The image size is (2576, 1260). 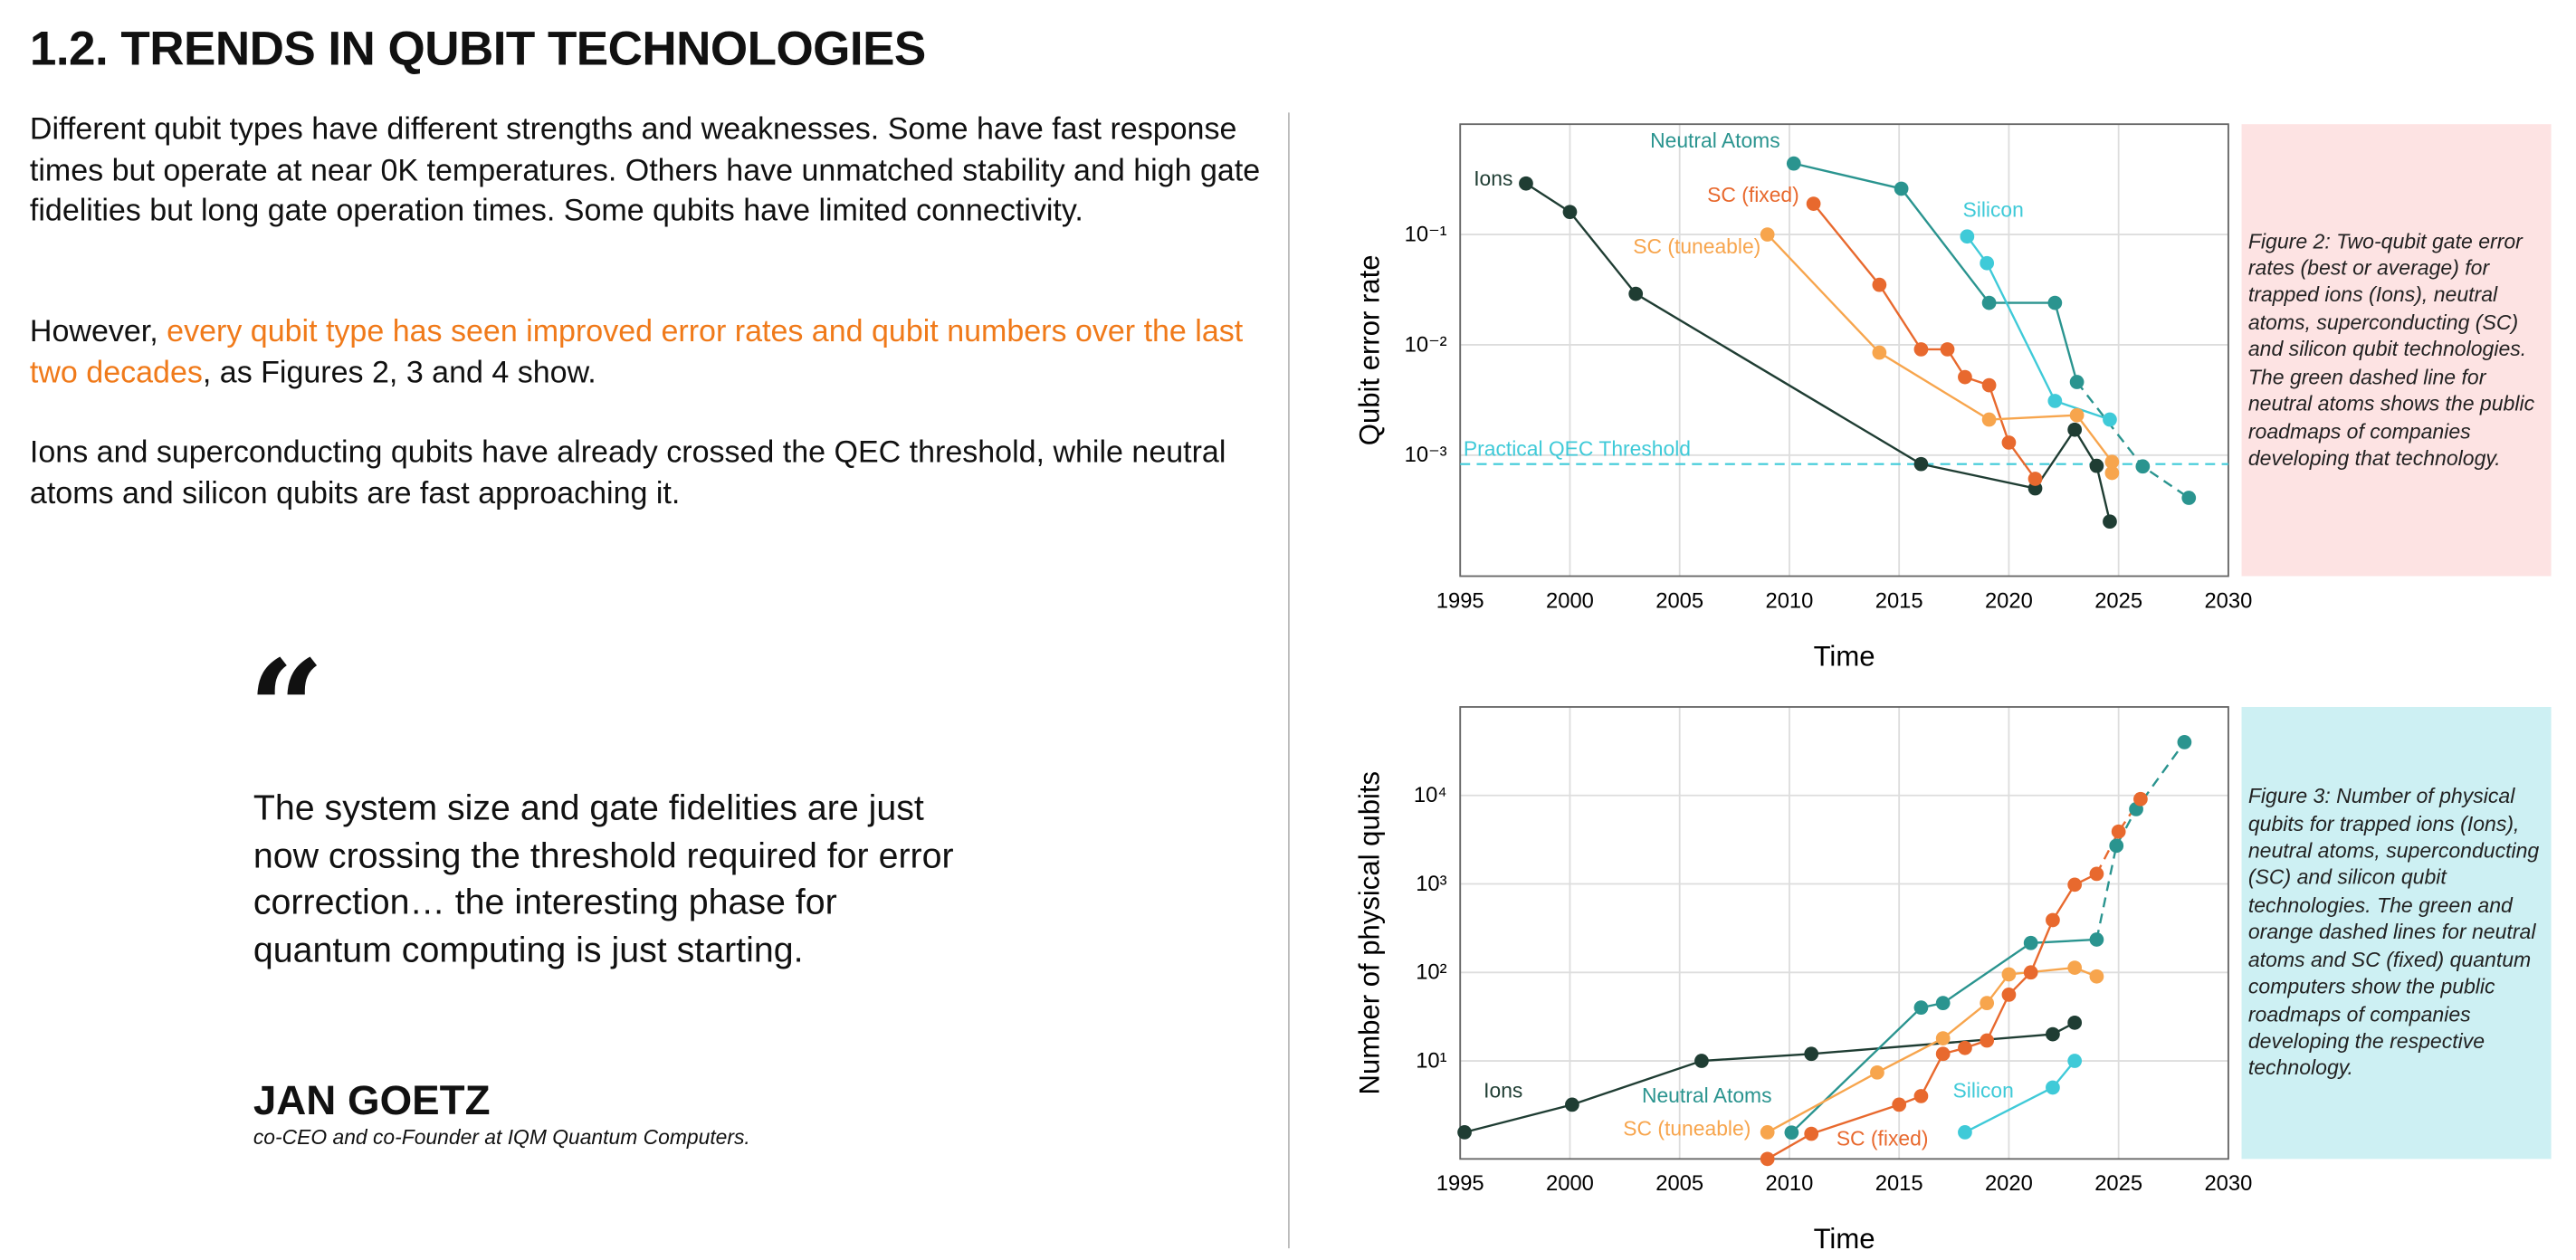 I want to click on threshold-label: Practical QEC Threshold, so click(x=1578, y=449).